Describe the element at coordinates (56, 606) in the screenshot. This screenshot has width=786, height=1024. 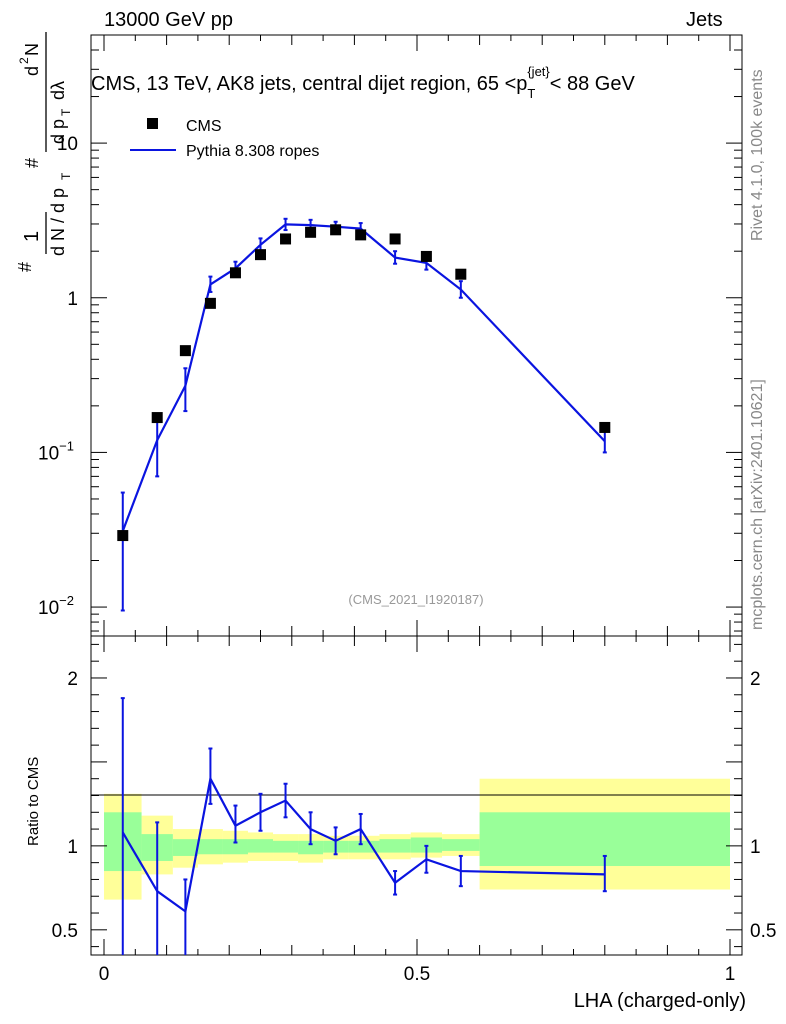
I see `y-tick-label-0: 10⁻²` at that location.